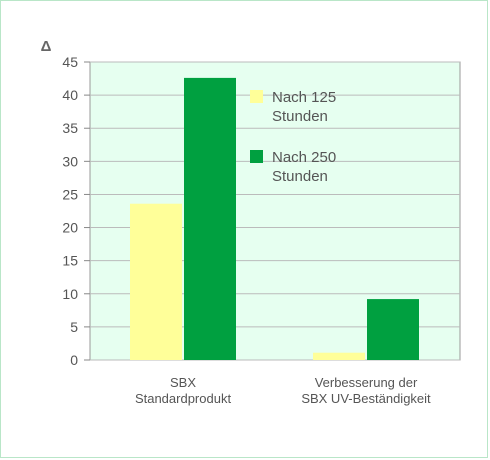  Describe the element at coordinates (366, 398) in the screenshot. I see `x-category-label: SBX UV-Beständigkeit` at that location.